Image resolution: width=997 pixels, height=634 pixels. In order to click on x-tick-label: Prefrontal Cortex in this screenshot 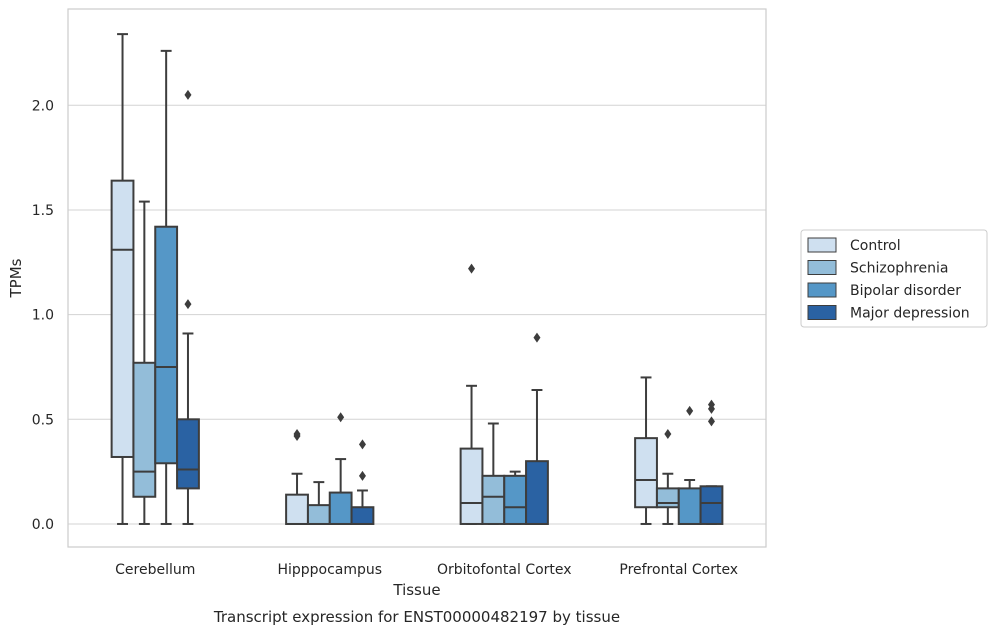, I will do `click(678, 570)`.